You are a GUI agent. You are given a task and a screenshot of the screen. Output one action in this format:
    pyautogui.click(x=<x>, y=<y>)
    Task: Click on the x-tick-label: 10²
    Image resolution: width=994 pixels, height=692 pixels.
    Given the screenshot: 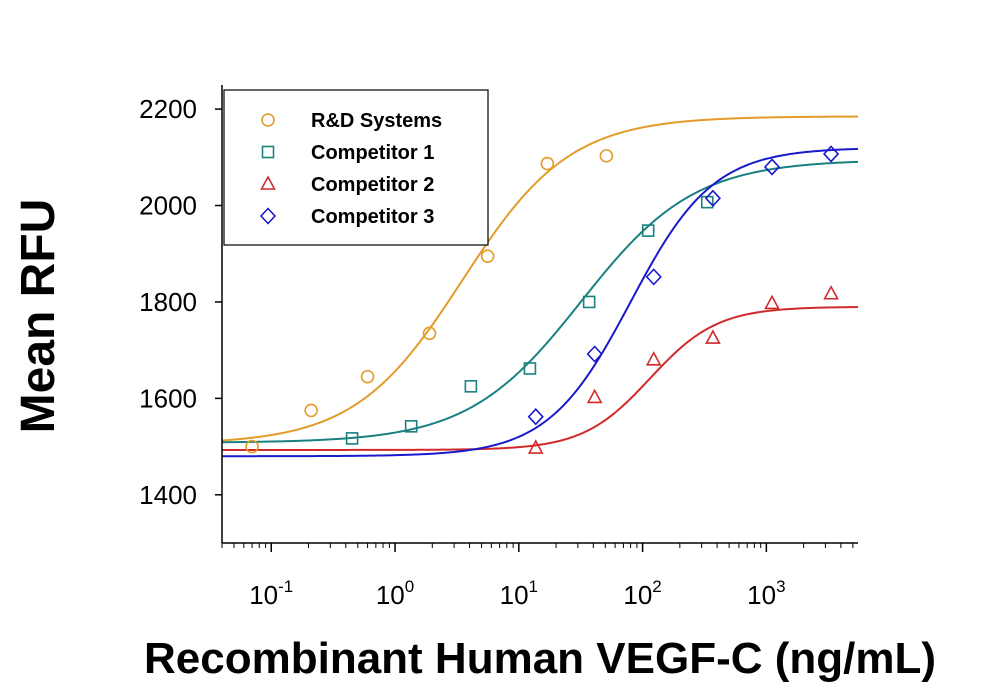 What is the action you would take?
    pyautogui.click(x=642, y=593)
    